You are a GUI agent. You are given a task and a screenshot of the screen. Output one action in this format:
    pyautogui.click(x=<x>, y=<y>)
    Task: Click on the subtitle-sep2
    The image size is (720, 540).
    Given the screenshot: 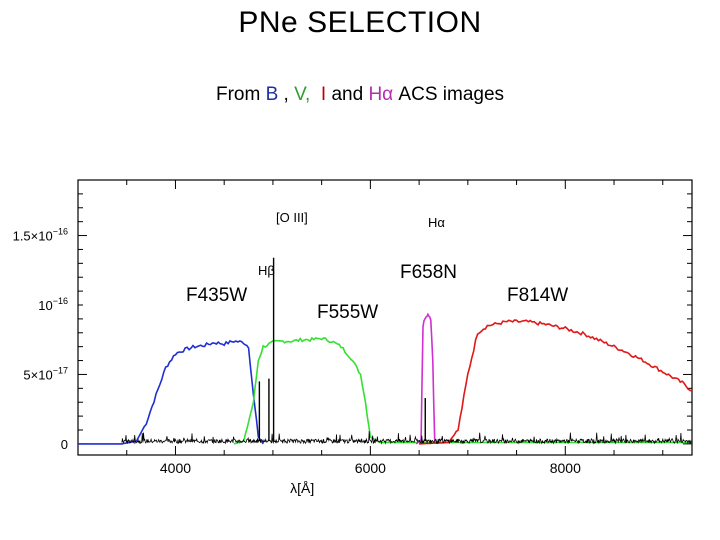 What is the action you would take?
    pyautogui.click(x=315, y=94)
    